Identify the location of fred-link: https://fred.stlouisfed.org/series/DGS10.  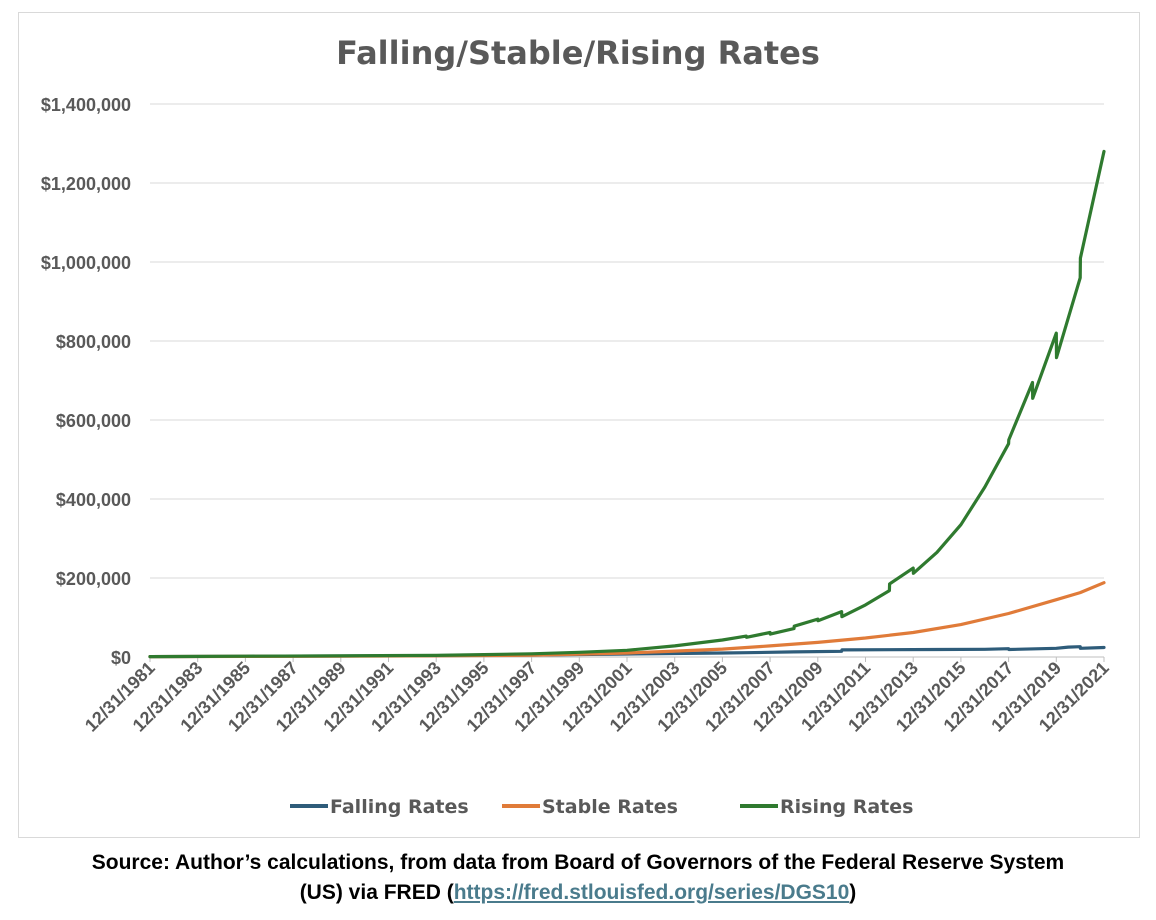
(651, 892).